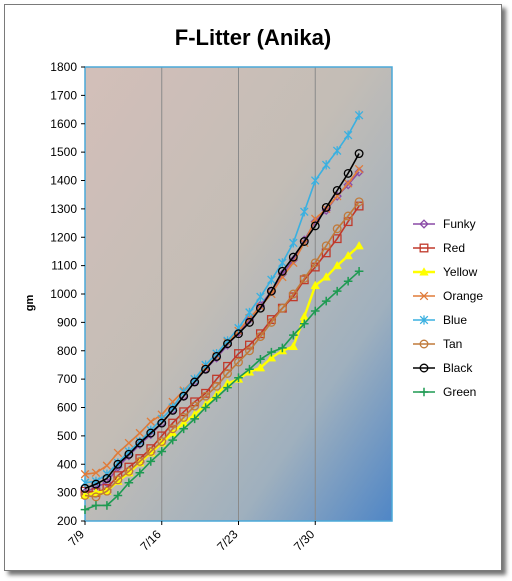  What do you see at coordinates (454, 248) in the screenshot?
I see `legend-label-red: Red` at bounding box center [454, 248].